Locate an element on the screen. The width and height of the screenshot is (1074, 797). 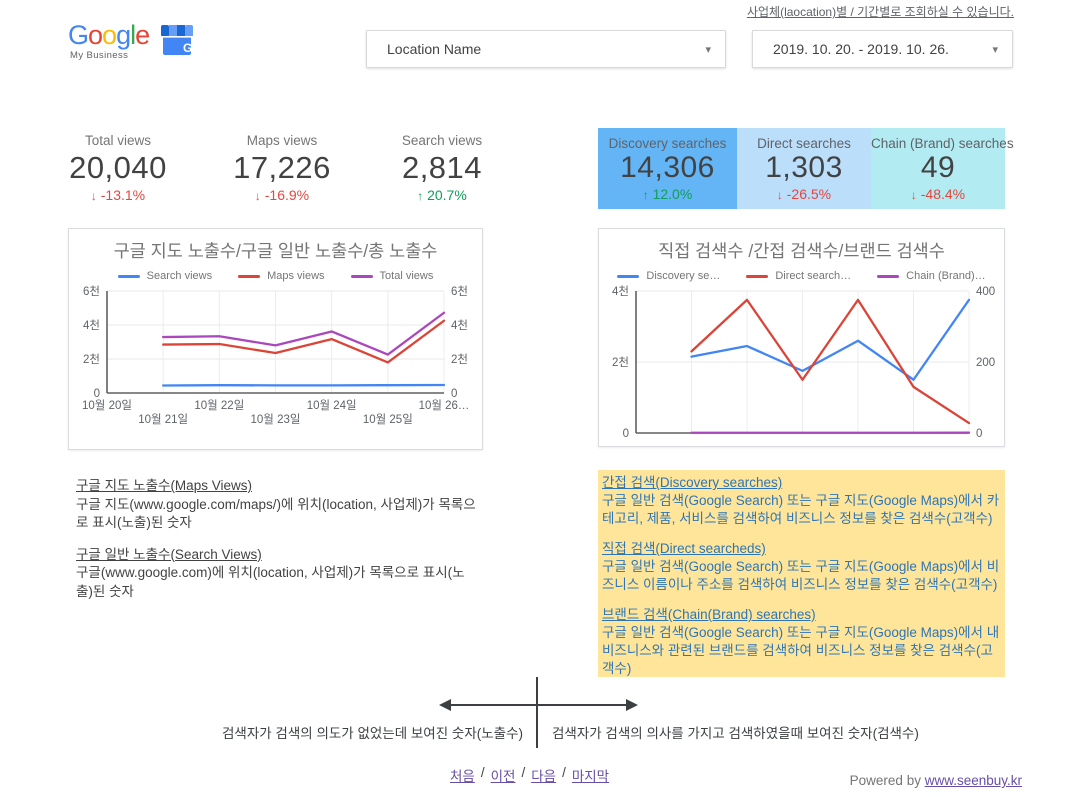
svg-text: 10월 25일 is located at coordinates (388, 419).